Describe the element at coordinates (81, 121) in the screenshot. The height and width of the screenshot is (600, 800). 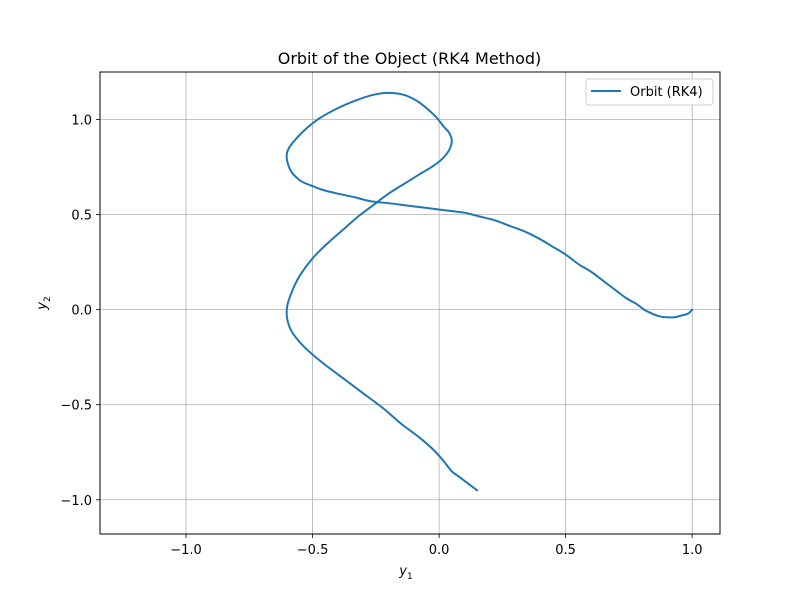
I see `y-tick-label: 1.0` at that location.